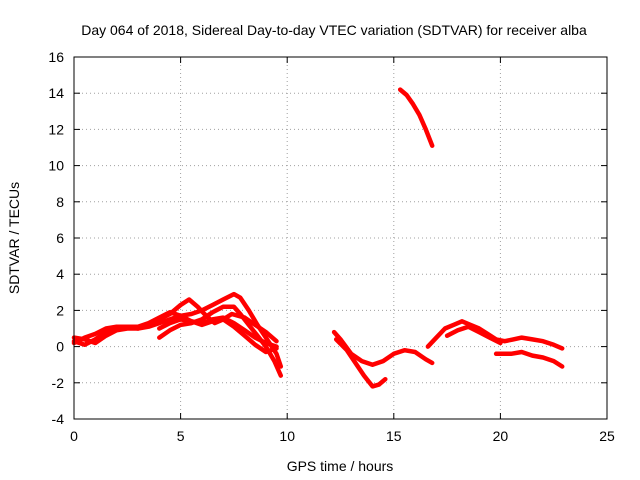  Describe the element at coordinates (60, 347) in the screenshot. I see `y-tick-label: 0` at that location.